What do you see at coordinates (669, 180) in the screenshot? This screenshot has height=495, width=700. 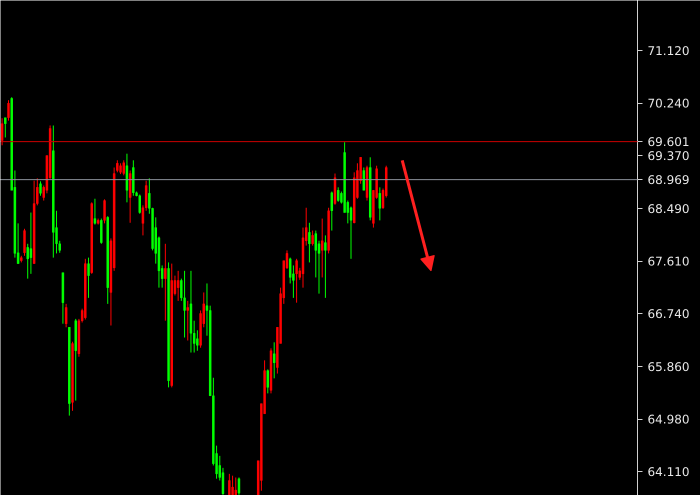 I see `ref-line-label: 68.969` at bounding box center [669, 180].